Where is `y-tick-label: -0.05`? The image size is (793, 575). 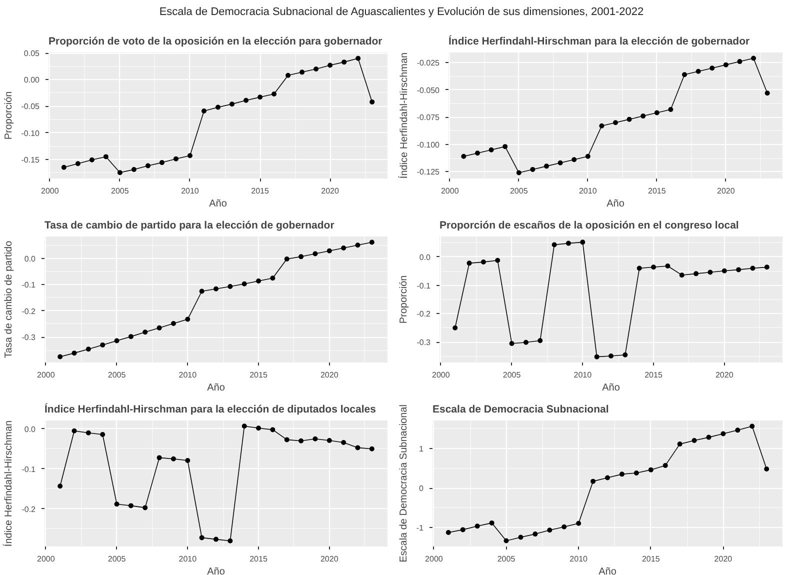 y-tick-label: -0.05 is located at coordinates (30, 107).